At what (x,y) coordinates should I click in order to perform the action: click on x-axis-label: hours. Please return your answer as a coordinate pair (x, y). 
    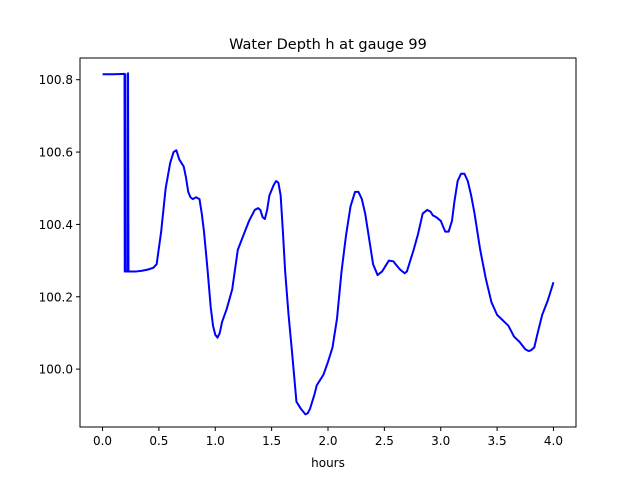
    Looking at the image, I should click on (328, 463).